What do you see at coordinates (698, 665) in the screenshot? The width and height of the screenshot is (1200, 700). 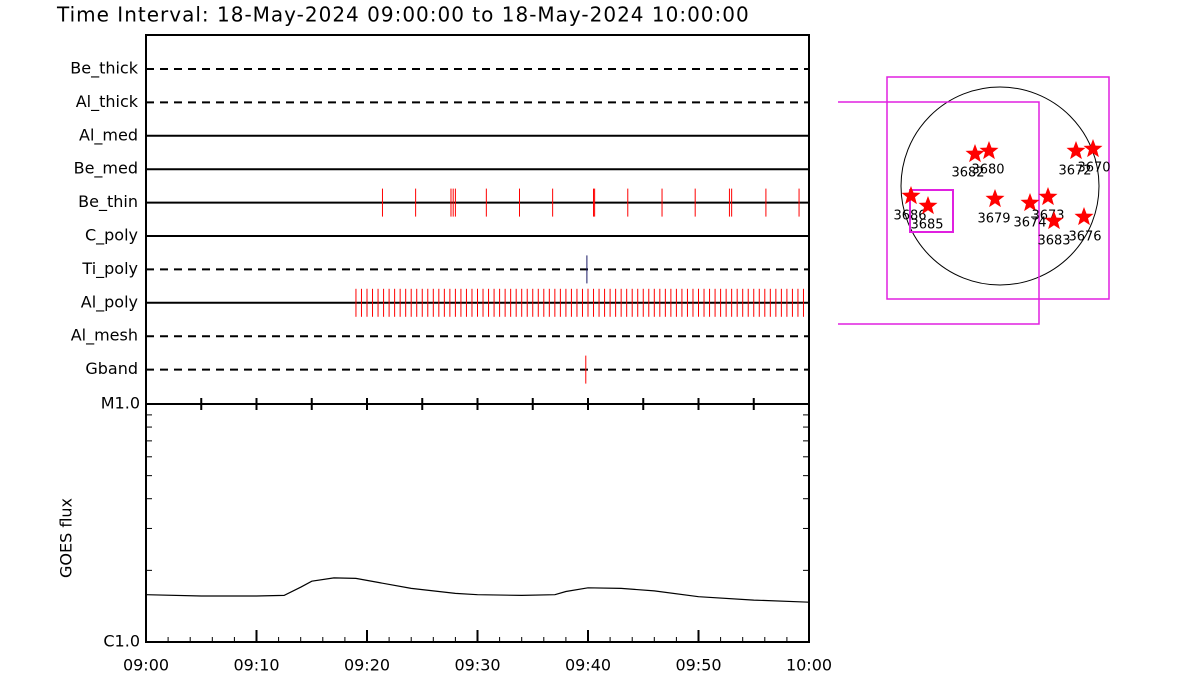 I see `x-tick-label: 09:50` at bounding box center [698, 665].